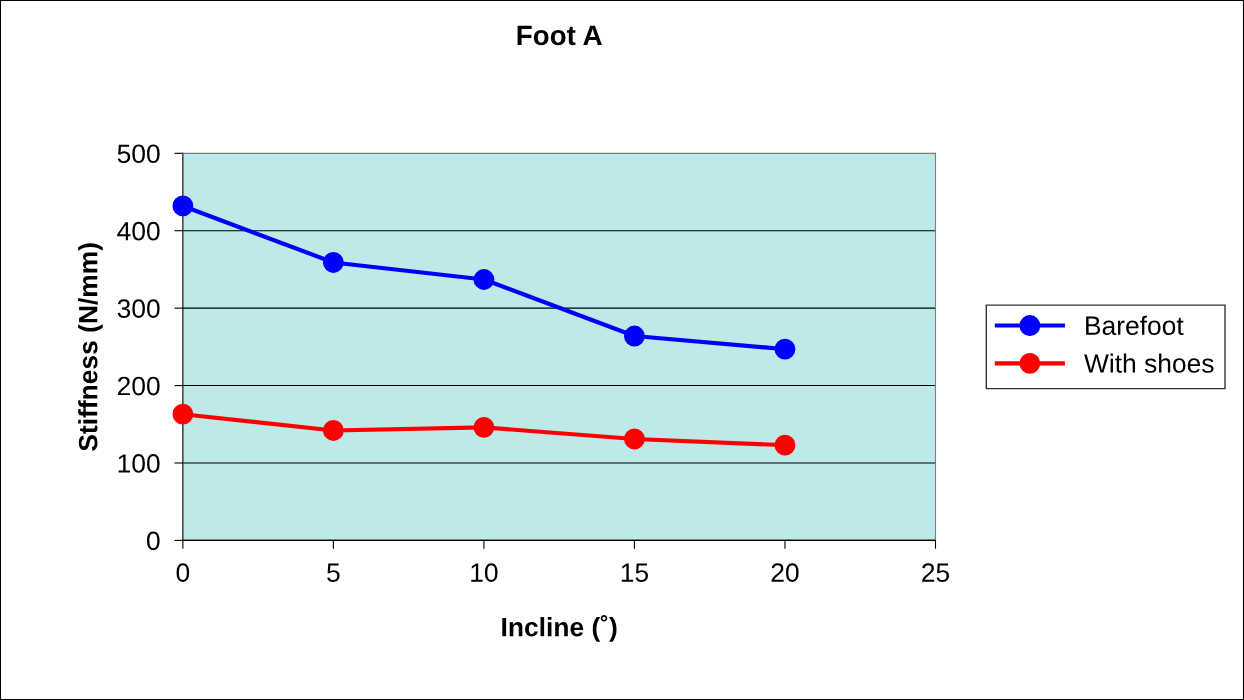  Describe the element at coordinates (333, 573) in the screenshot. I see `x-tick-label: 5` at that location.